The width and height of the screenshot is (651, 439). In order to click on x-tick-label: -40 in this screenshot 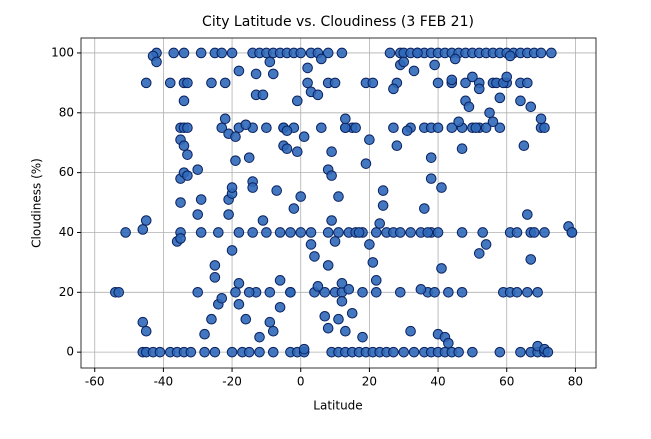, I will do `click(164, 382)`.